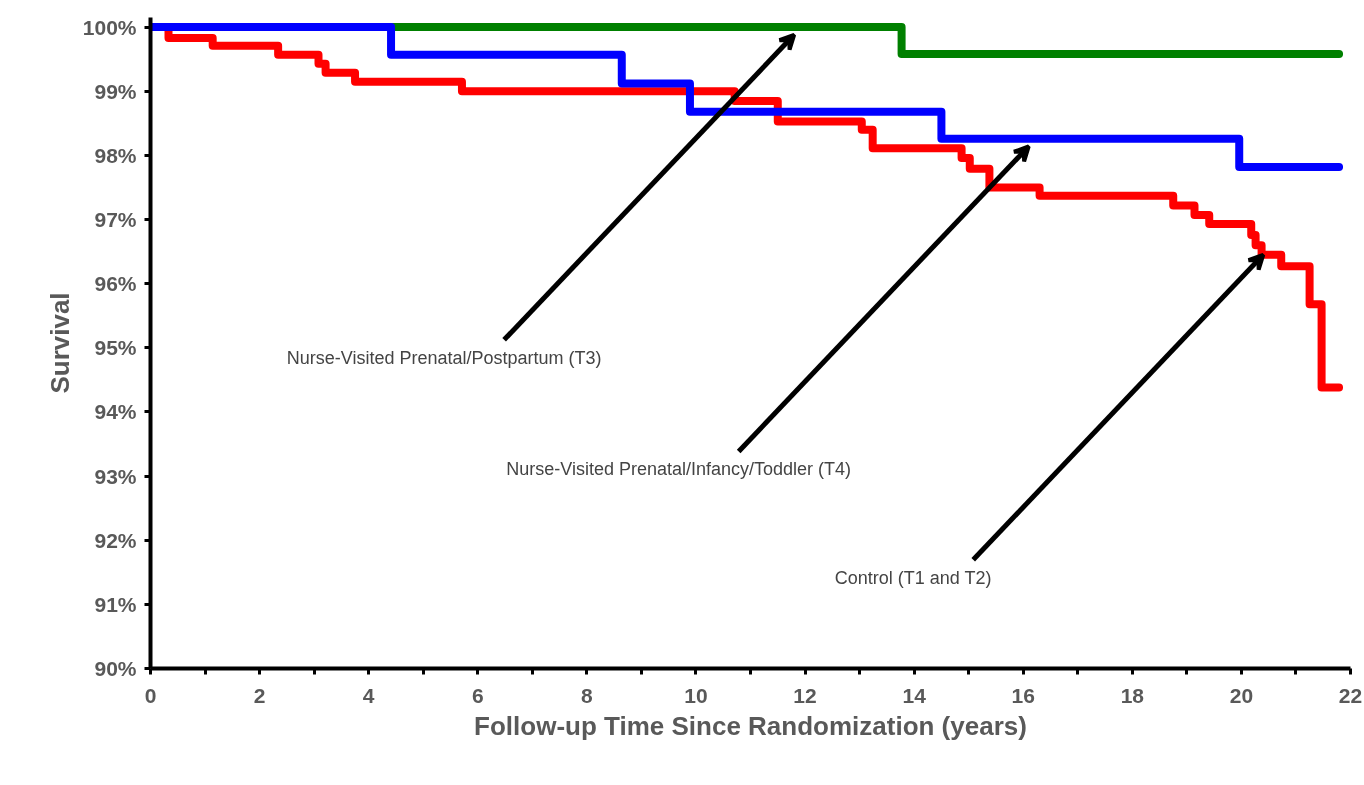  I want to click on y-tick-label: 95%, so click(115, 348).